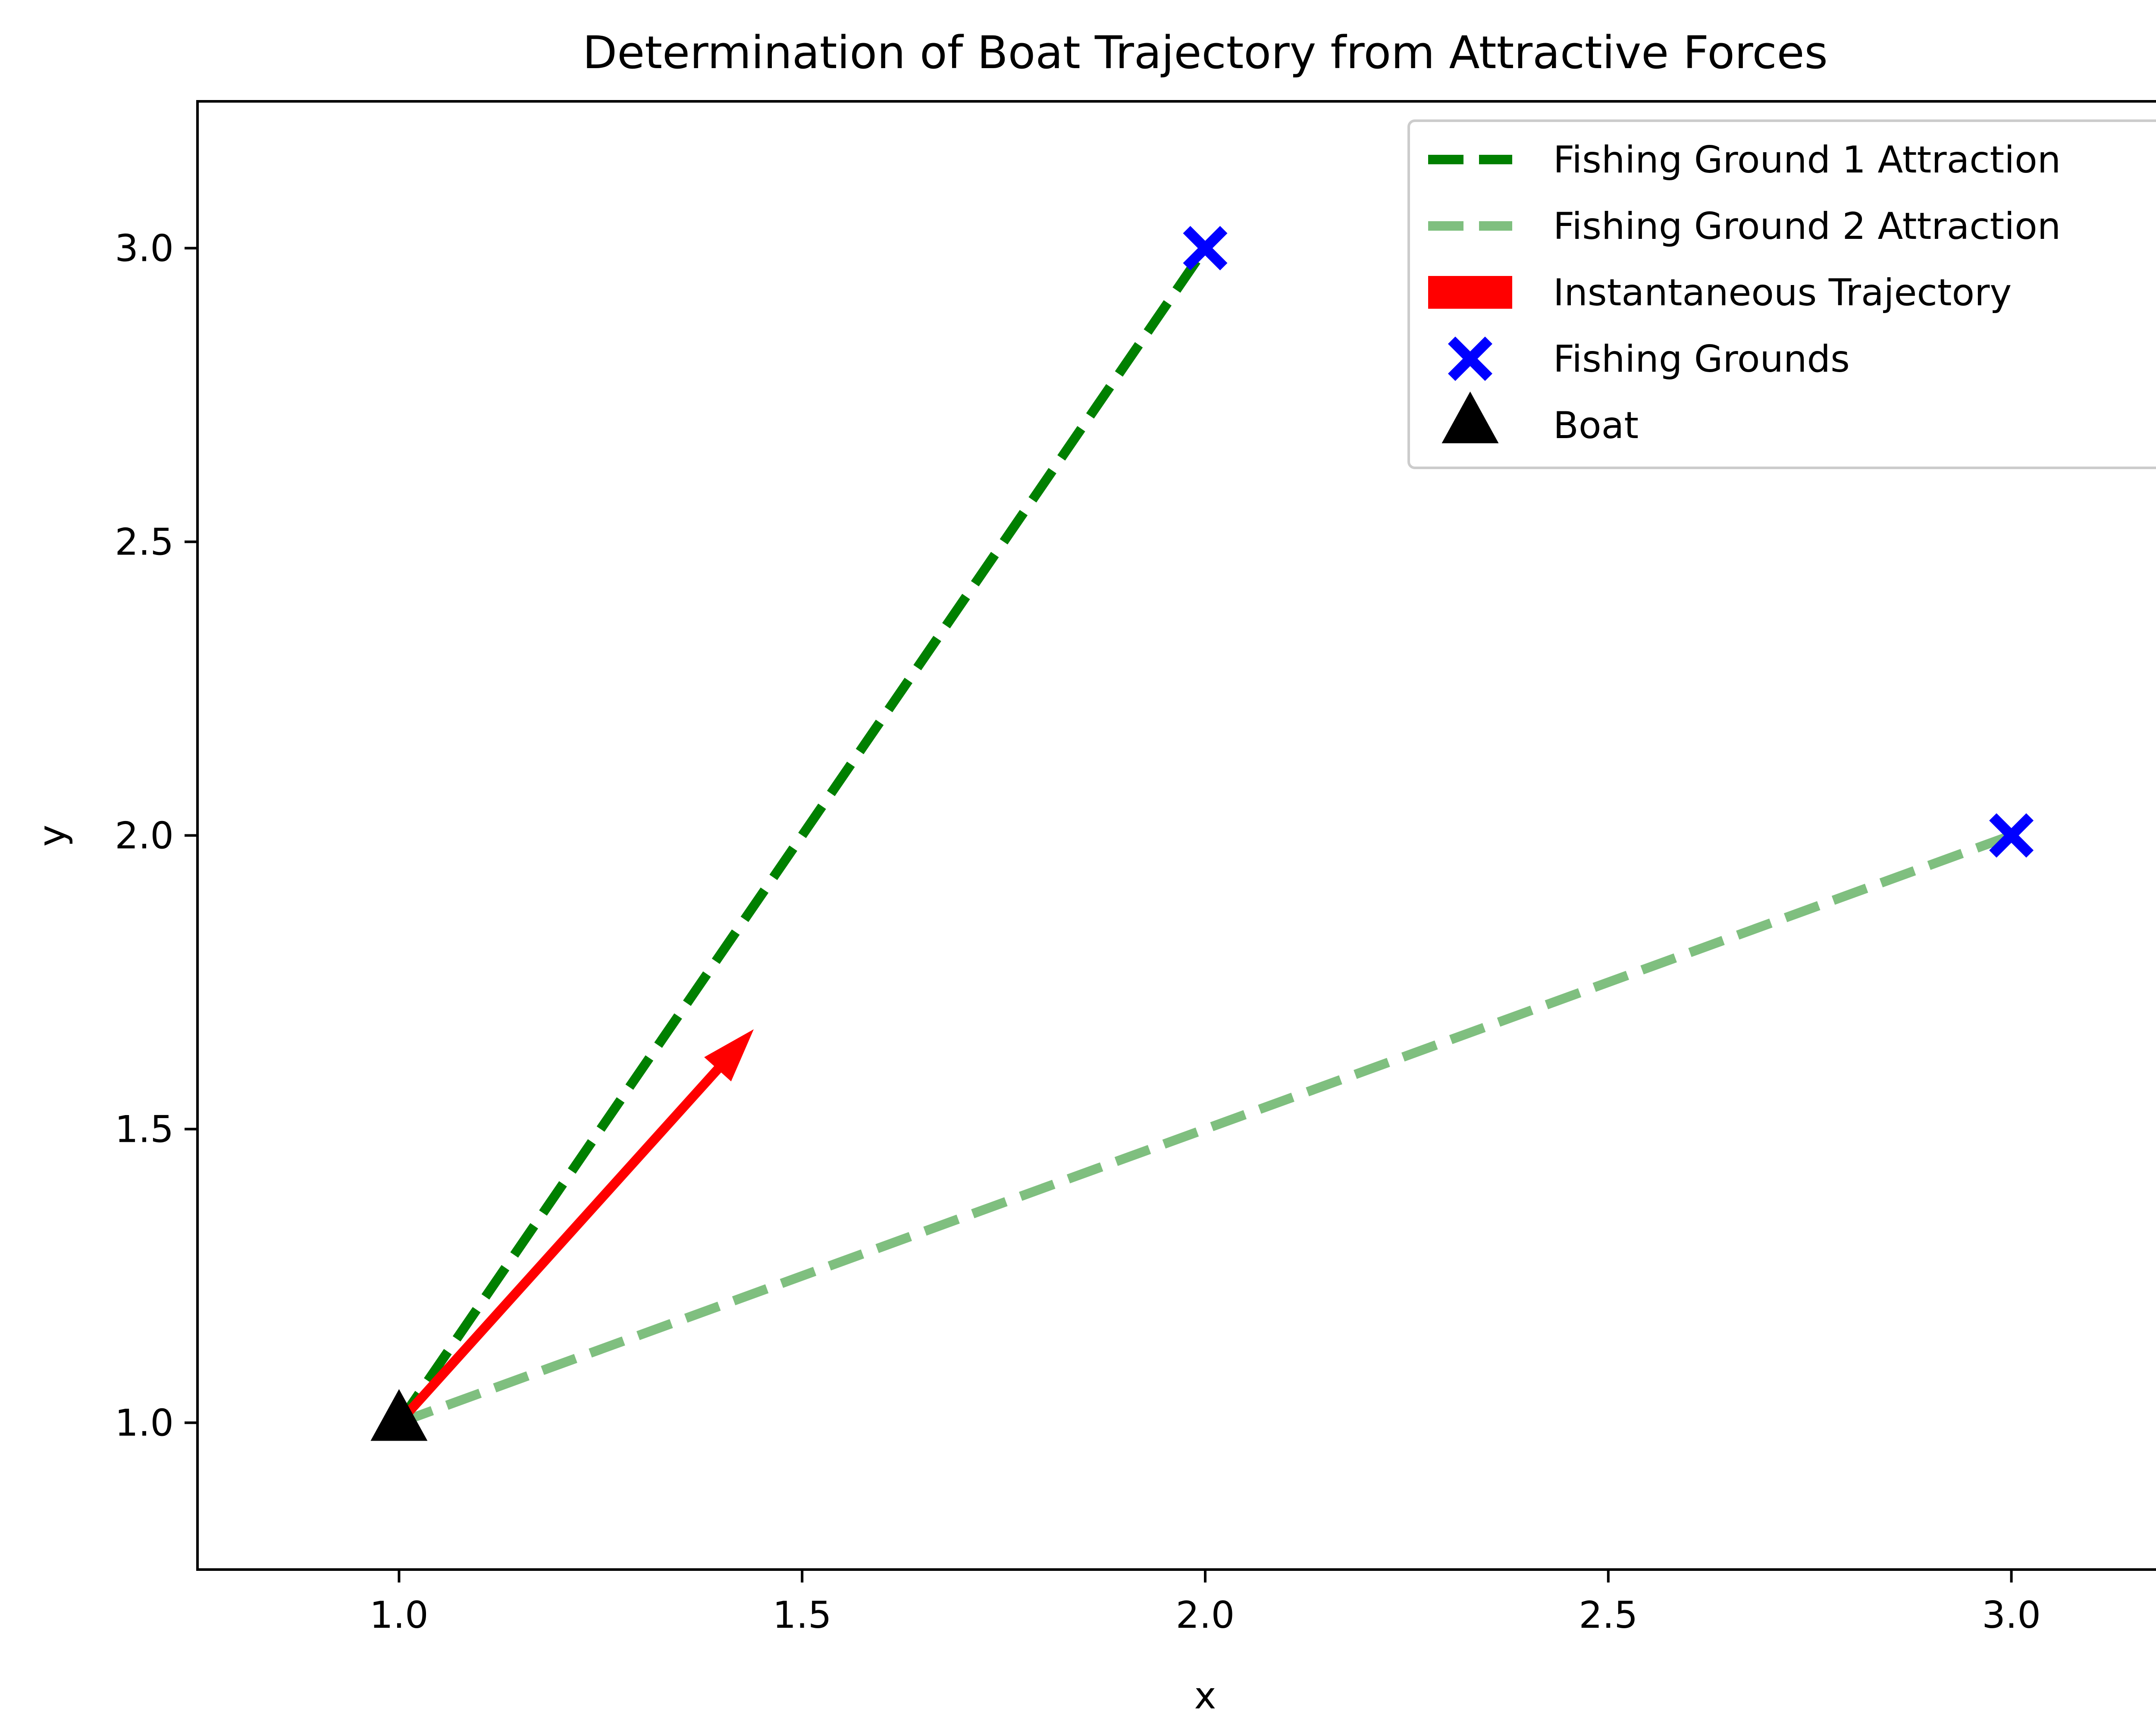  Describe the element at coordinates (1470, 292) in the screenshot. I see `legend-arrow-handle` at that location.